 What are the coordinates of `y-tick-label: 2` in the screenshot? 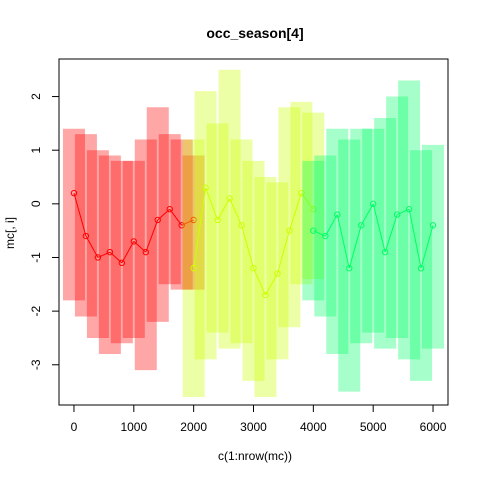 It's located at (36, 96).